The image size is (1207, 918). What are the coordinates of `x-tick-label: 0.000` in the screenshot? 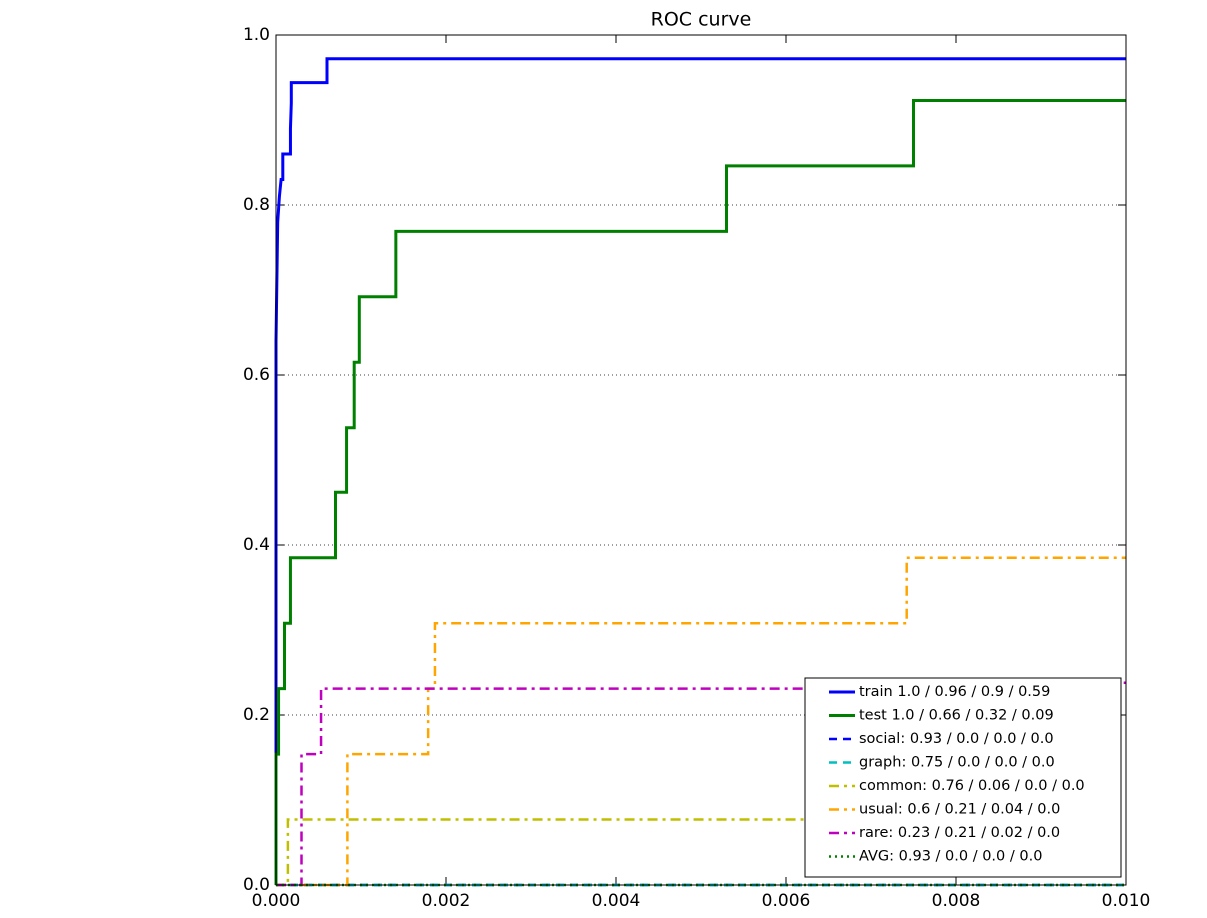 It's located at (276, 901).